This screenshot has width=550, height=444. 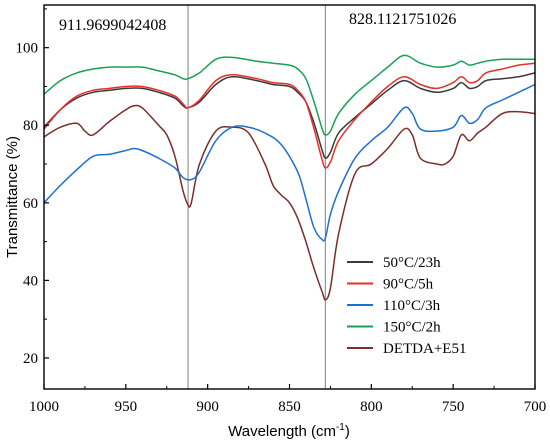 I want to click on x-axis-label-end: ), so click(x=347, y=431).